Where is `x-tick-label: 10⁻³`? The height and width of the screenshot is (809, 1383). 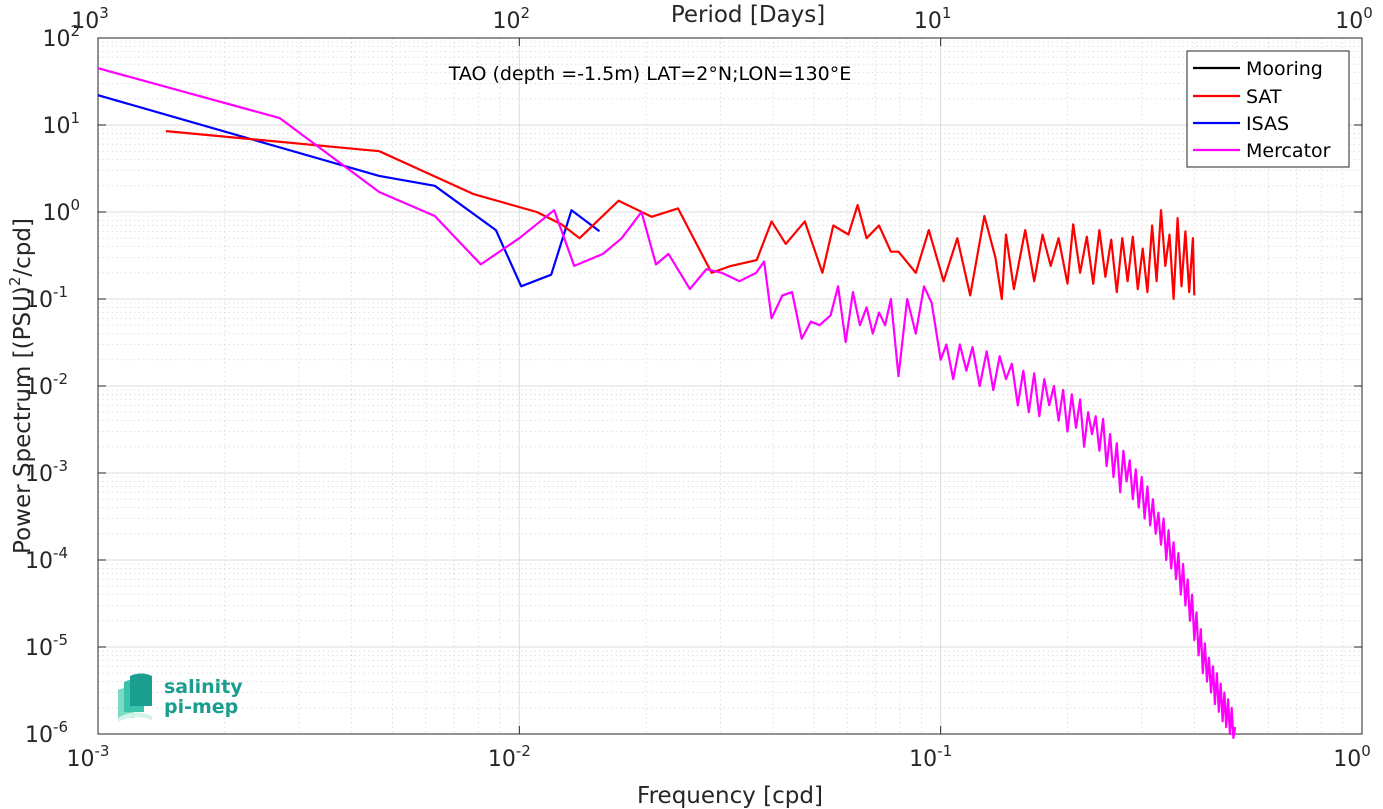
x-tick-label: 10⁻³ is located at coordinates (88, 757).